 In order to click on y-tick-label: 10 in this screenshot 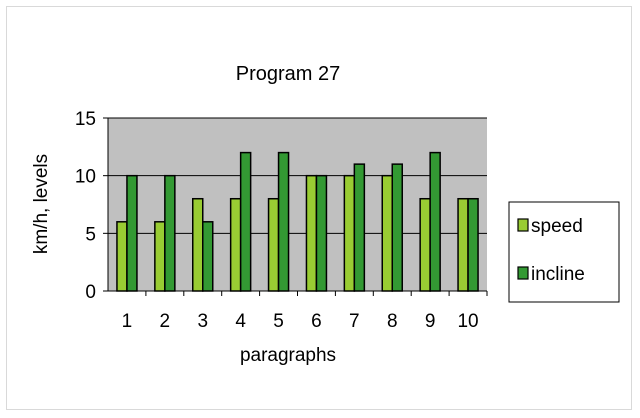, I will do `click(85, 177)`.